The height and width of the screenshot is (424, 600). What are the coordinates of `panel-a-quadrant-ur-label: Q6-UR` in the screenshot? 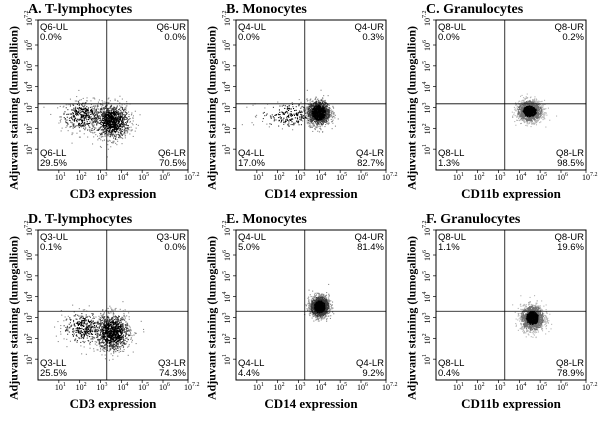 It's located at (171, 27).